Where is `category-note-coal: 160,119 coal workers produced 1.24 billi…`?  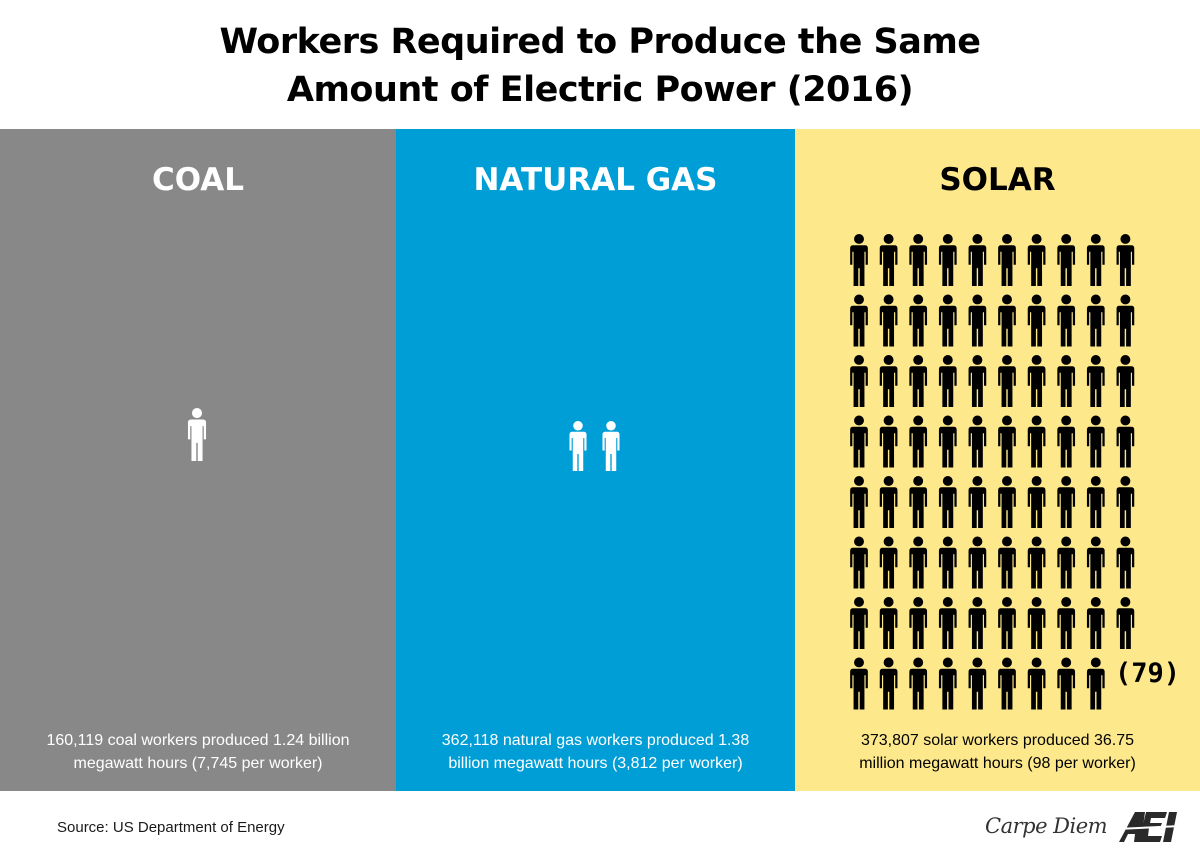 category-note-coal: 160,119 coal workers produced 1.24 billi… is located at coordinates (198, 752).